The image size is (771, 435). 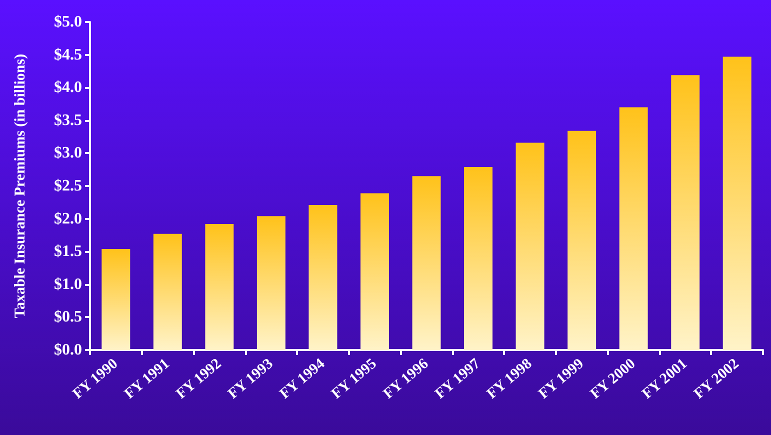 What do you see at coordinates (406, 379) in the screenshot?
I see `x-tick-label: FY 1996` at bounding box center [406, 379].